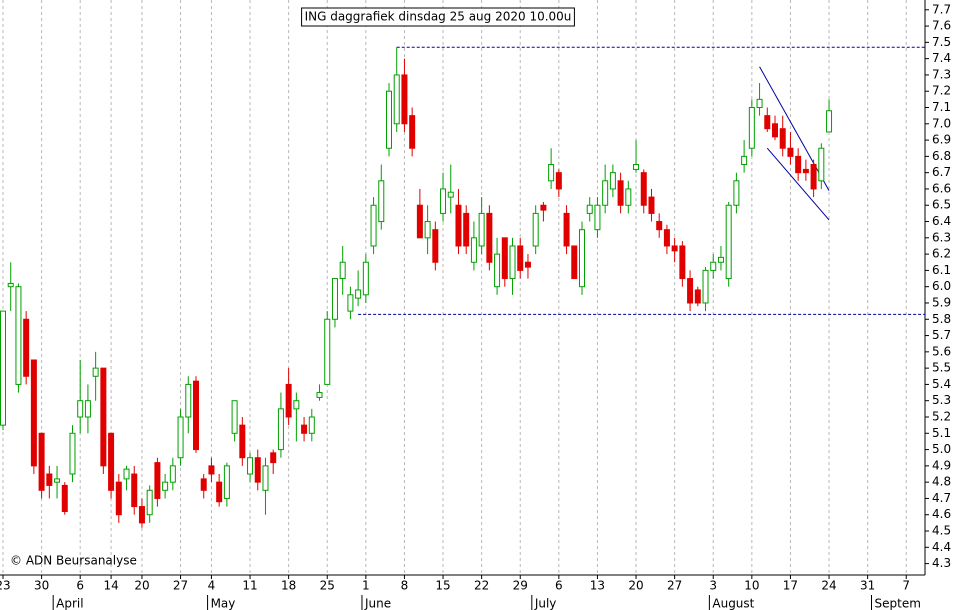 This screenshot has height=610, width=980. Describe the element at coordinates (941, 482) in the screenshot. I see `y-tick-label: 4.8` at that location.